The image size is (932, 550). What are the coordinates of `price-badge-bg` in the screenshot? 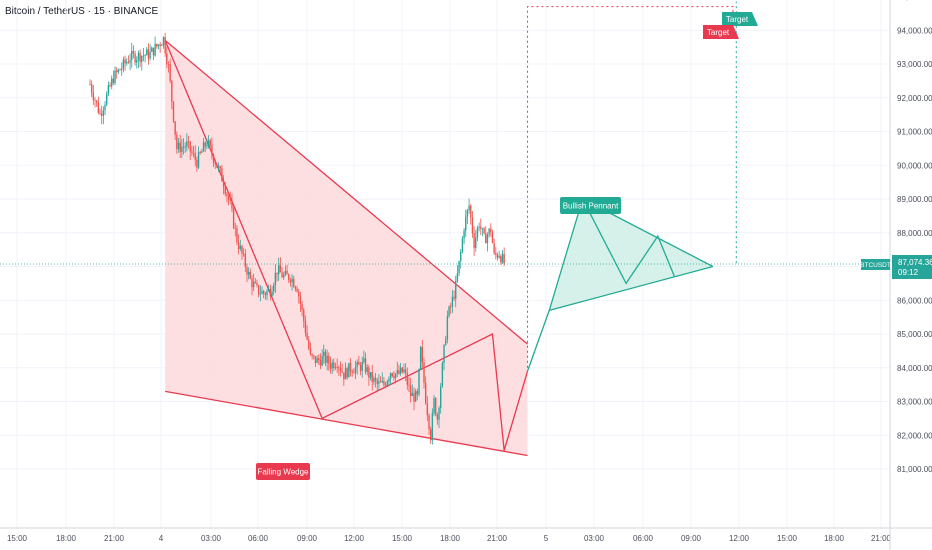 It's located at (912, 266).